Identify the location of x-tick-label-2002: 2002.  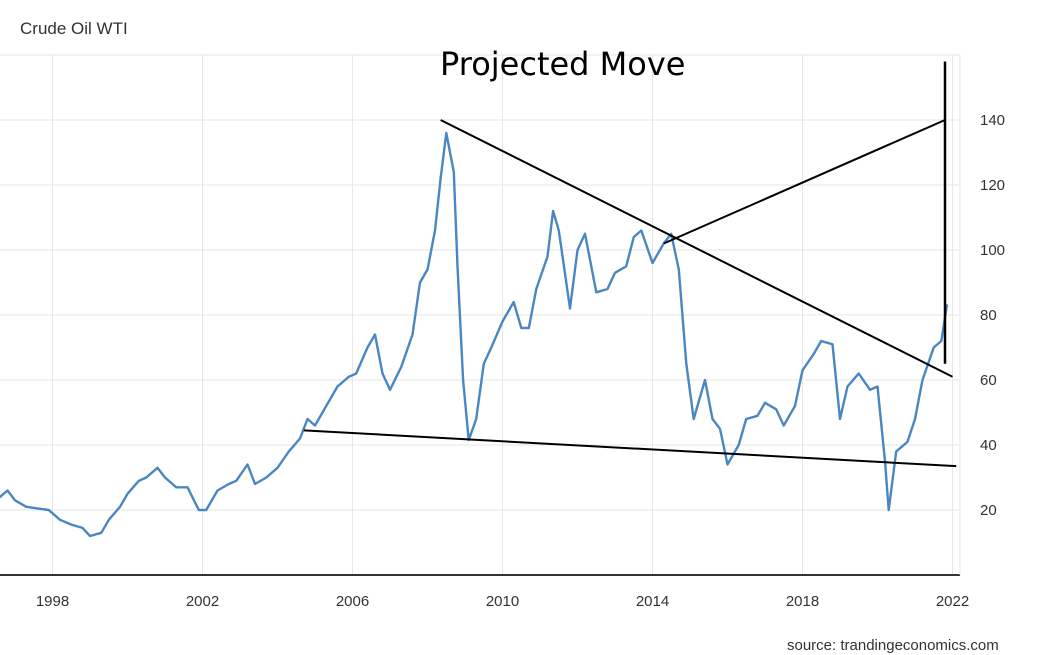
(202, 601).